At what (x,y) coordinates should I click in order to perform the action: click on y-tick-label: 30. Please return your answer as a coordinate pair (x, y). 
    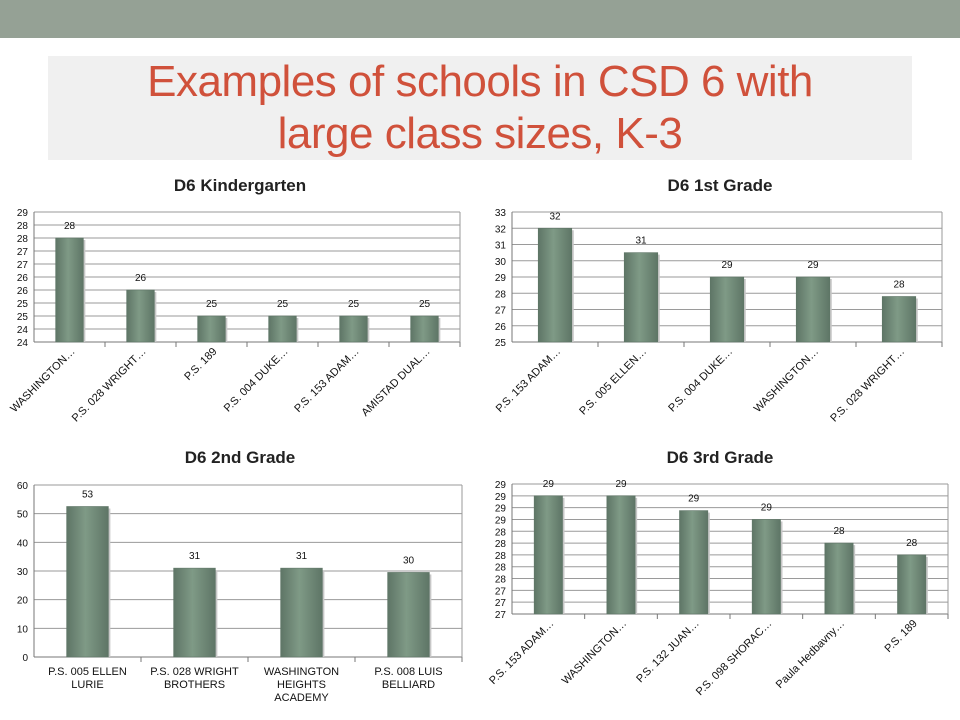
    Looking at the image, I should click on (501, 262).